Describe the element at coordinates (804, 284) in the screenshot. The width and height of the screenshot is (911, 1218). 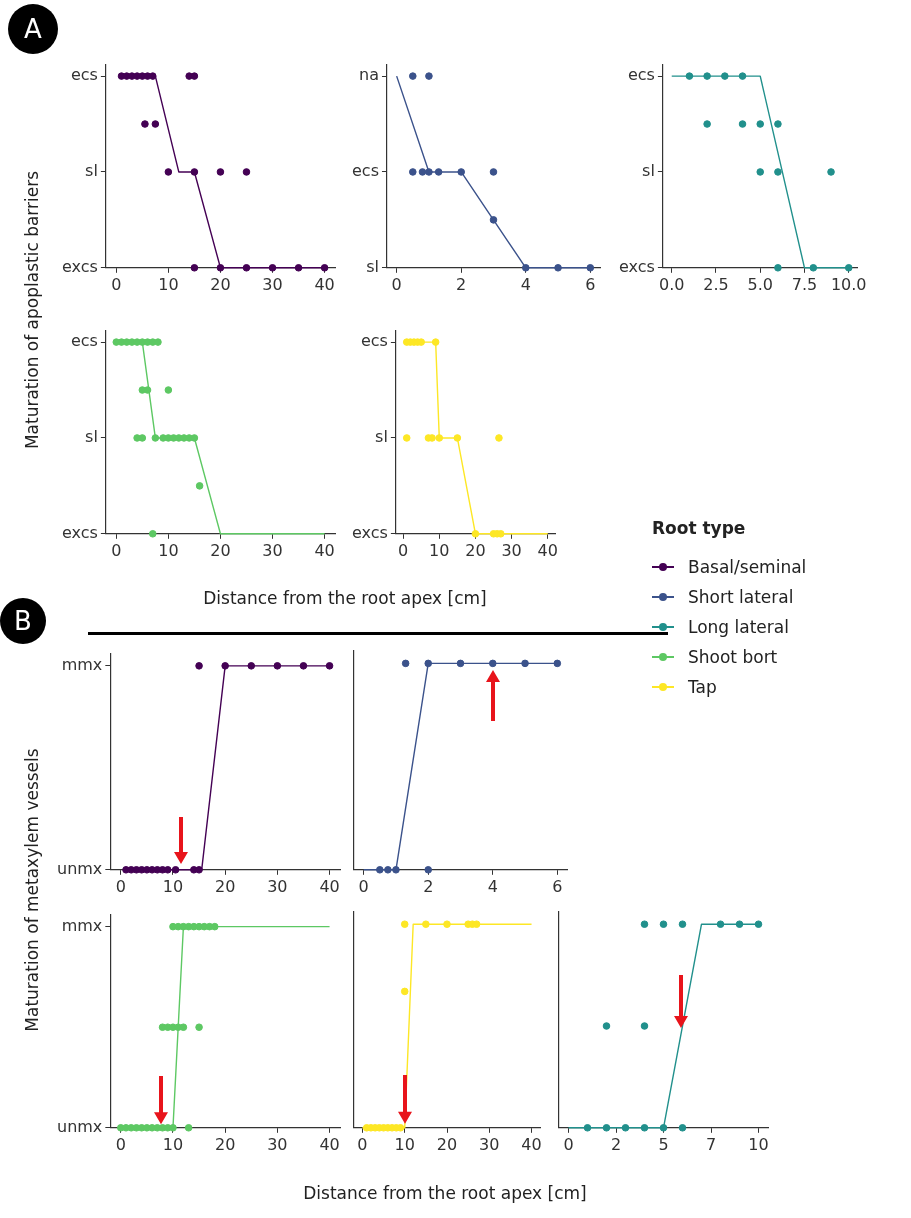
I see `x-tick-label: 7.5` at that location.